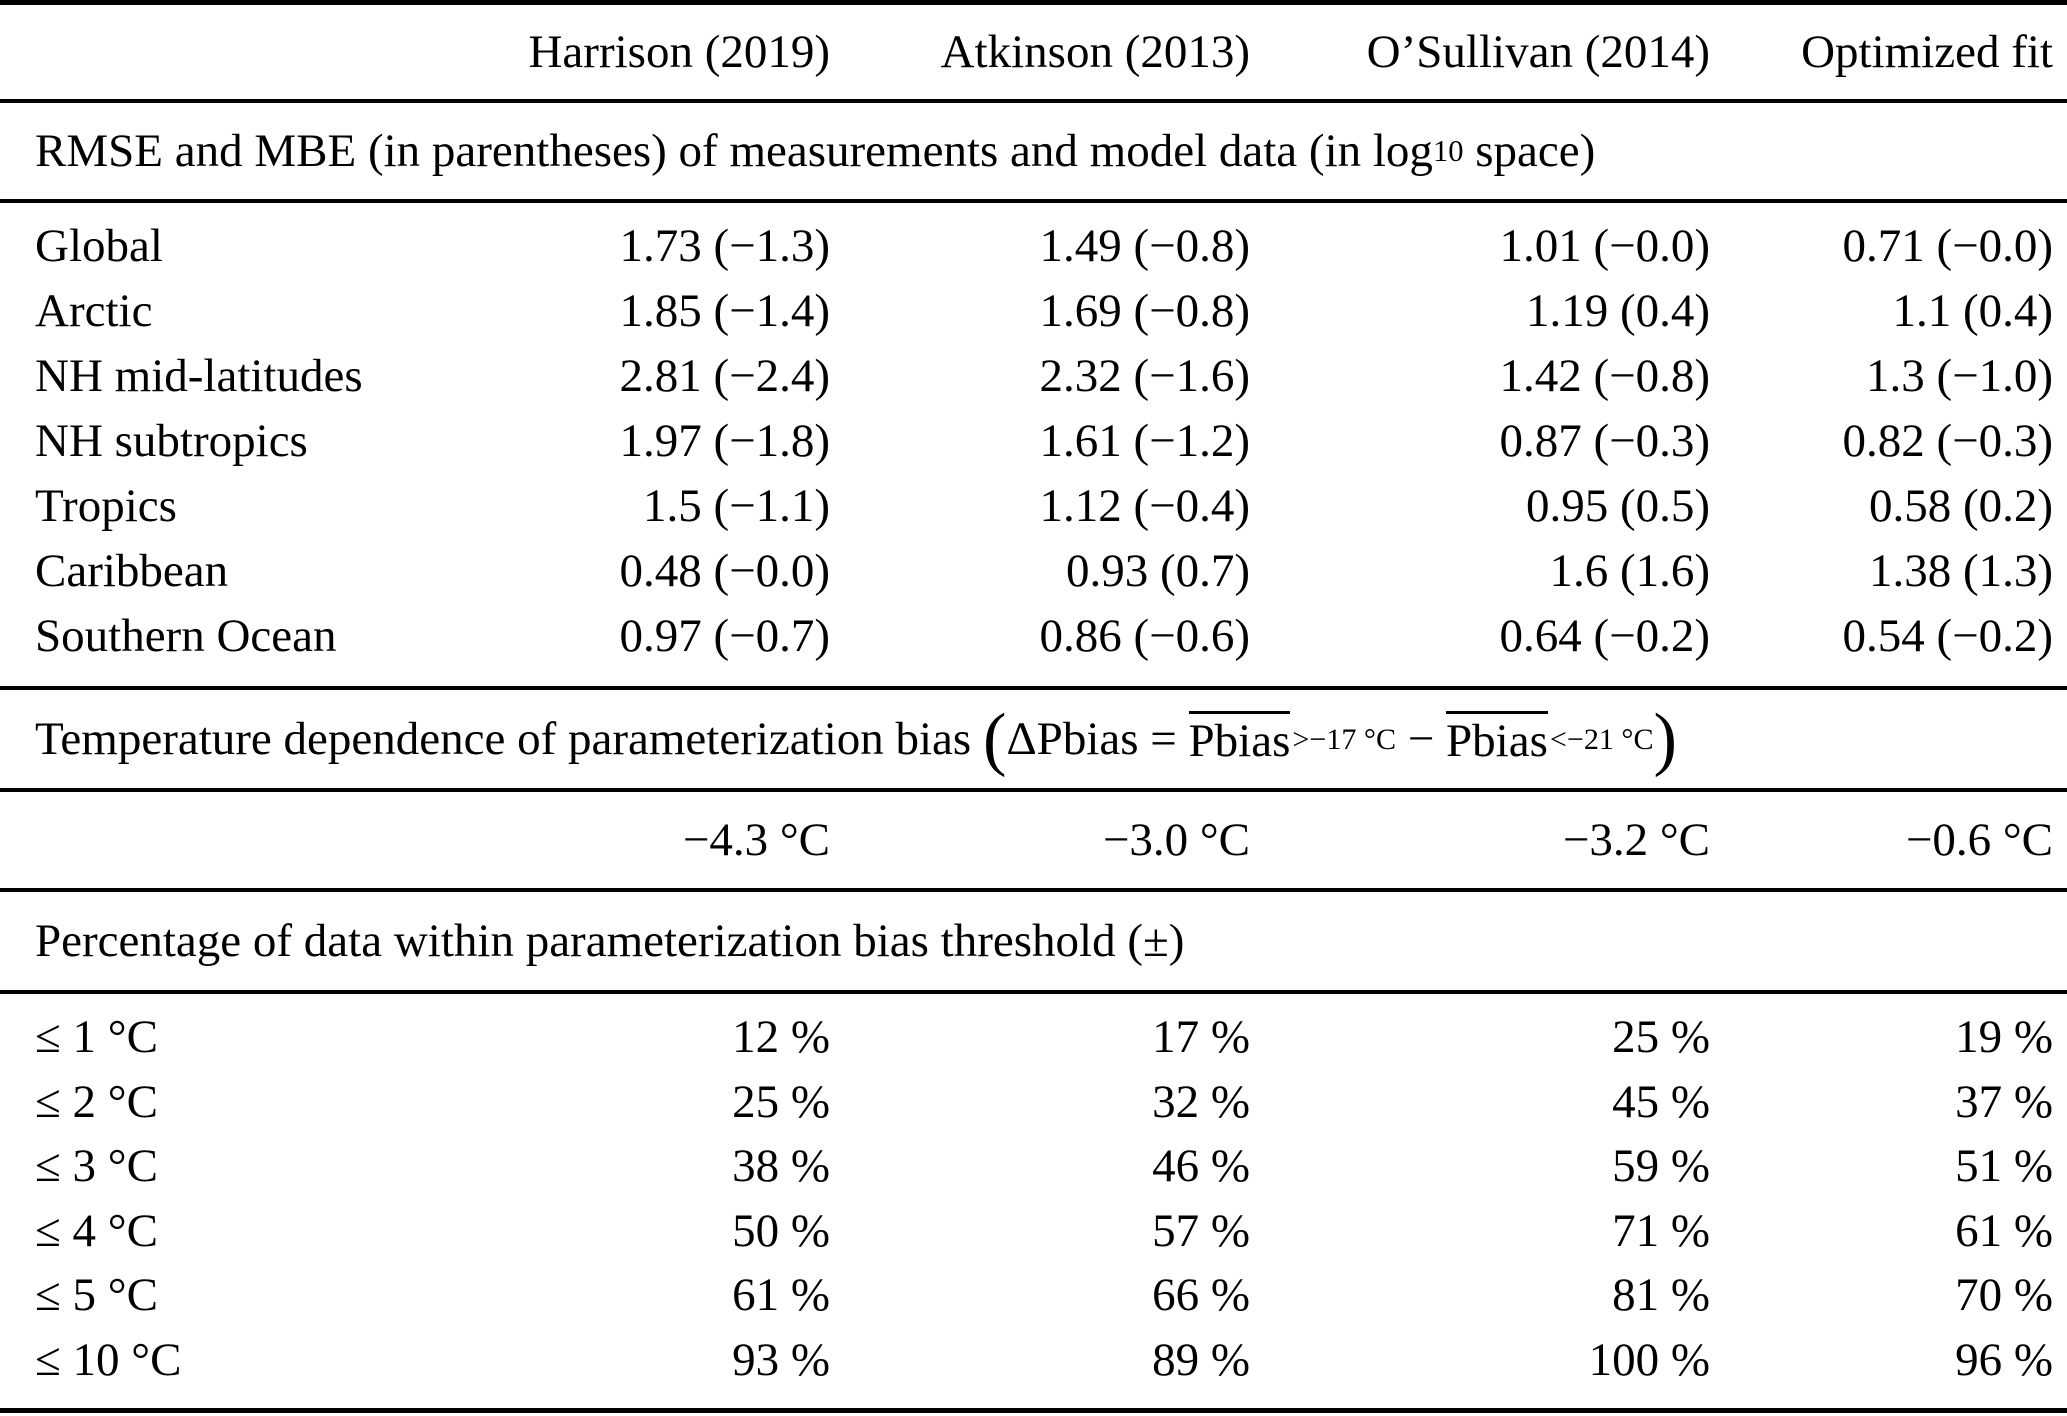 The height and width of the screenshot is (1416, 2067). I want to click on cell-optimized: 0.71 (−0.0), so click(1947, 245).